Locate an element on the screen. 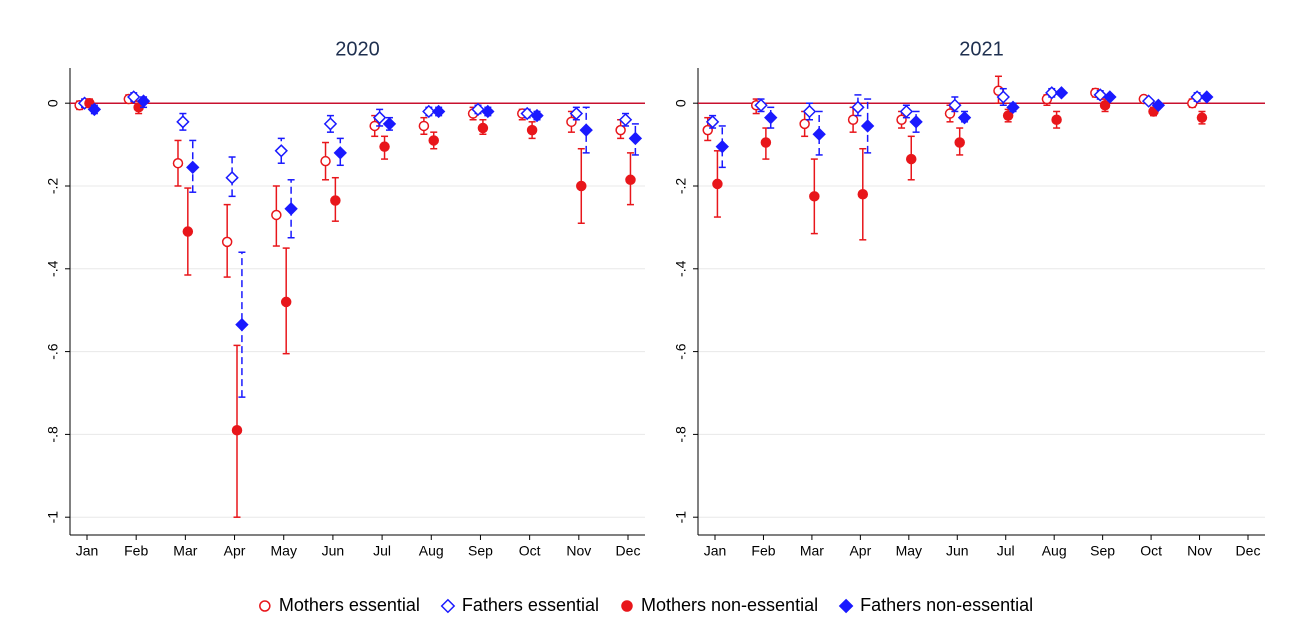 The width and height of the screenshot is (1292, 644). legend-label: Fathers non-essential is located at coordinates (946, 605).